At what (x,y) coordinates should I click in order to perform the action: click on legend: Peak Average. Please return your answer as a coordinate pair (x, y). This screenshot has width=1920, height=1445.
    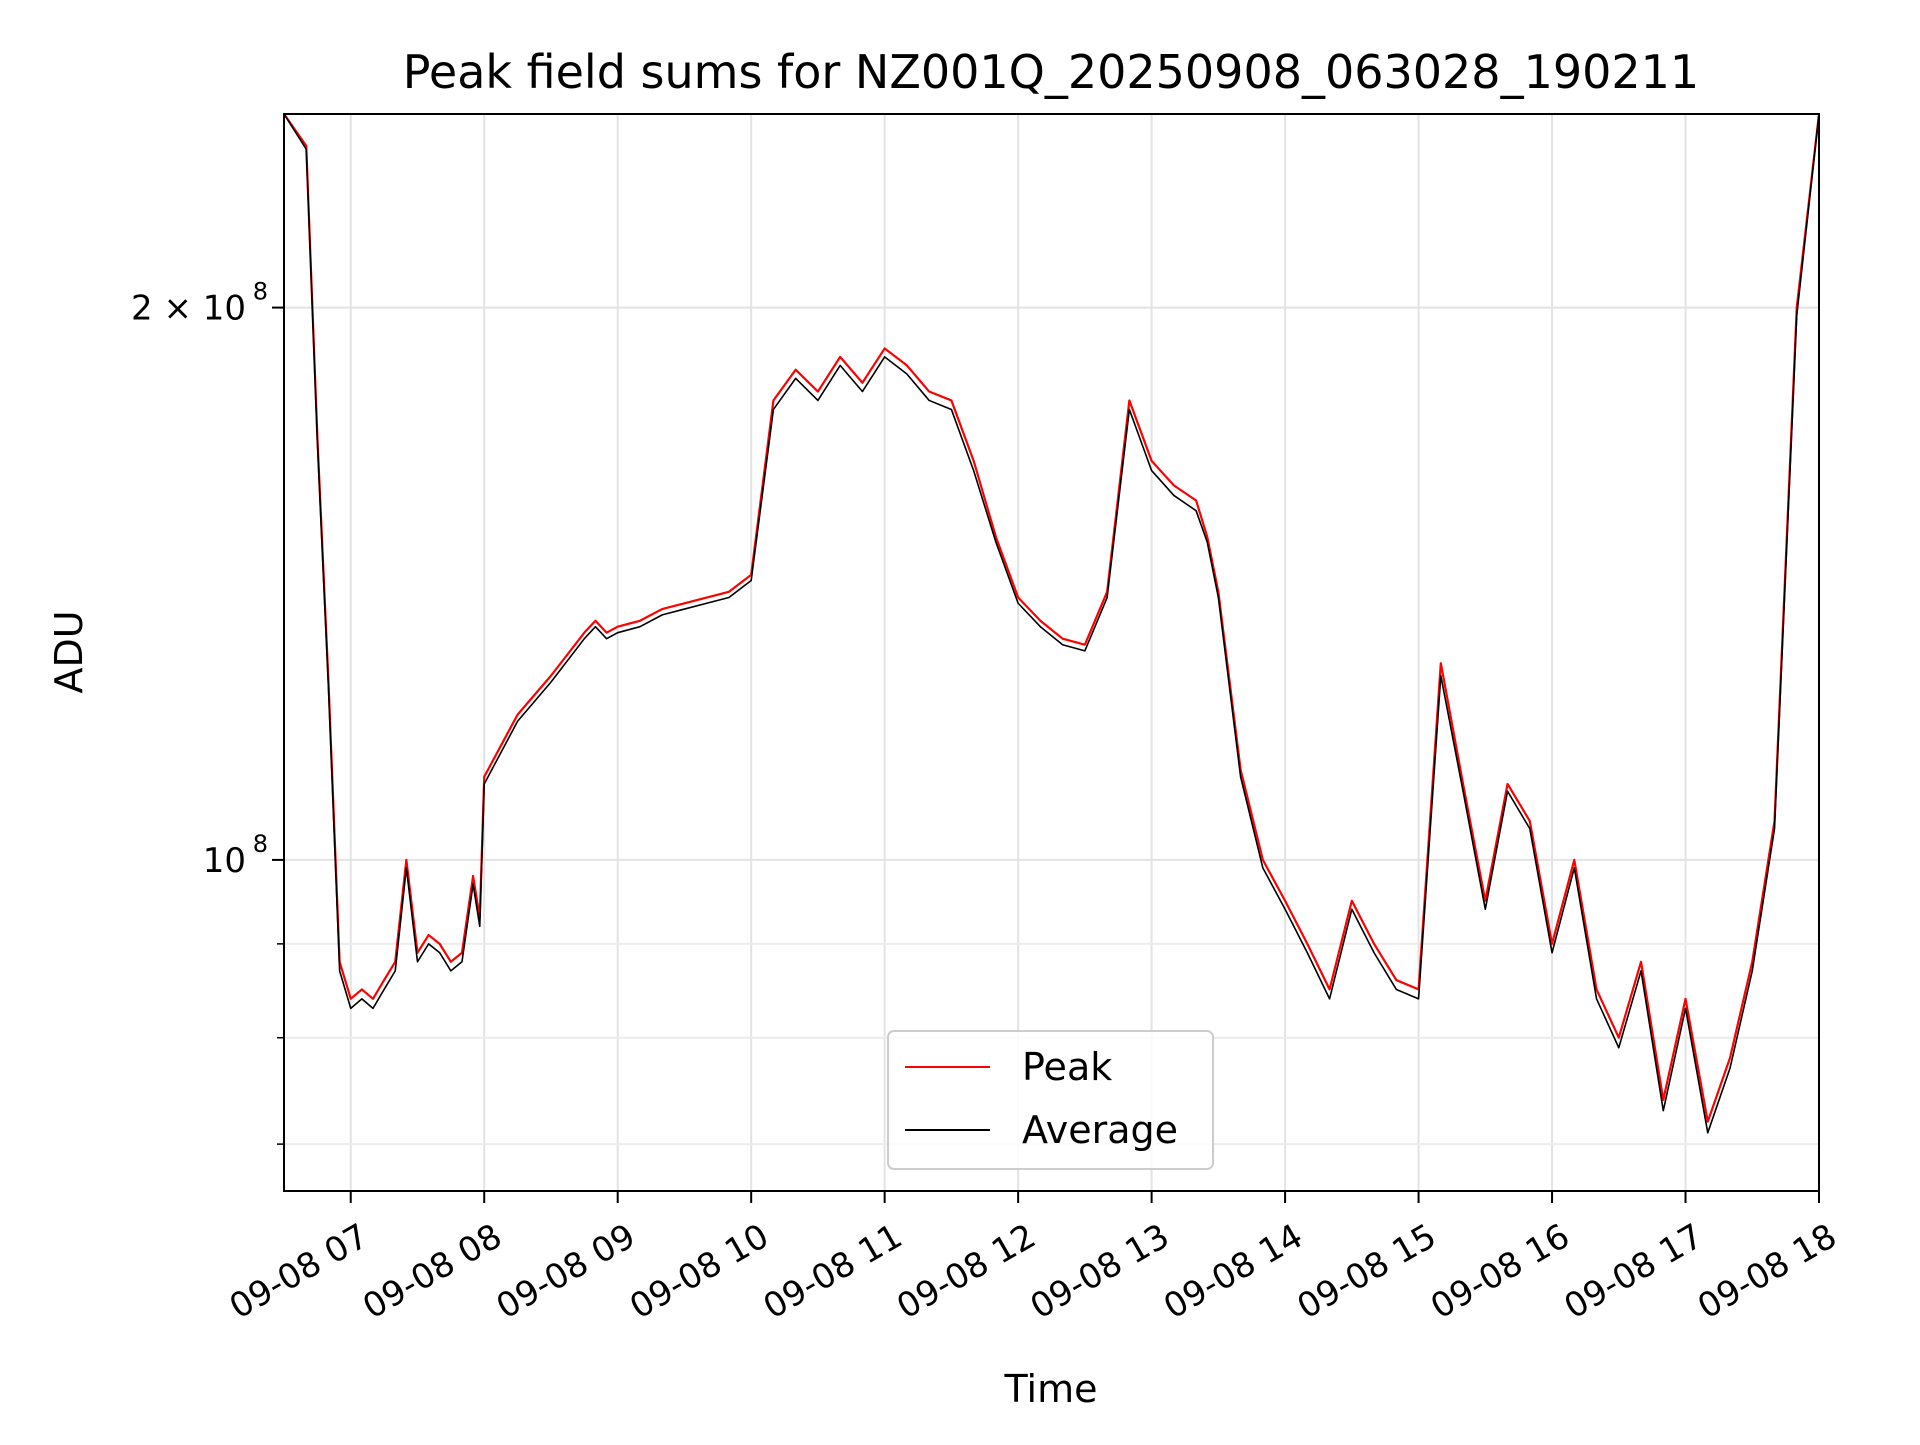
    Looking at the image, I should click on (1050, 1100).